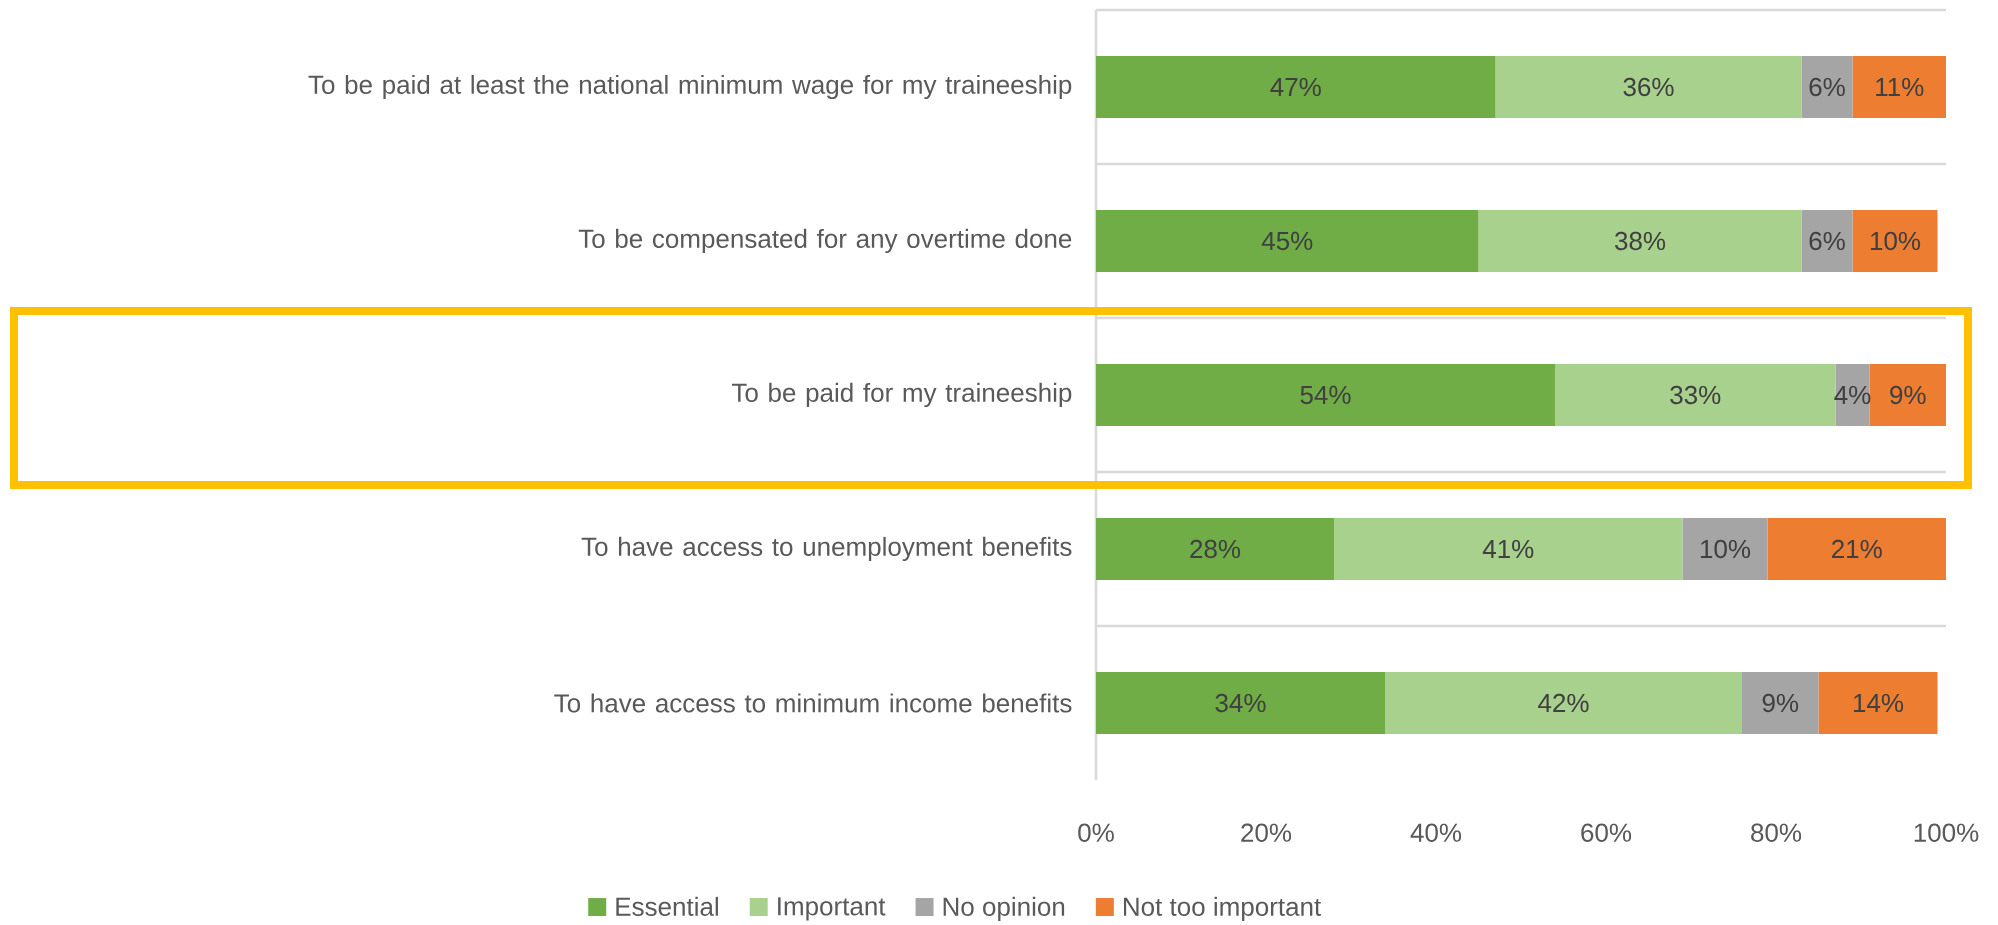  I want to click on data-label: 41%, so click(1508, 549).